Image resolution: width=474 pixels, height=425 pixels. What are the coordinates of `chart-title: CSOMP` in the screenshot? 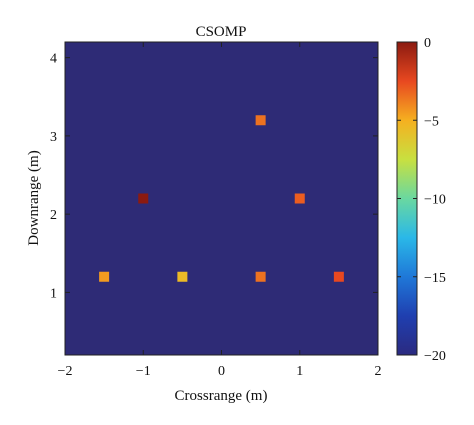 It's located at (221, 32).